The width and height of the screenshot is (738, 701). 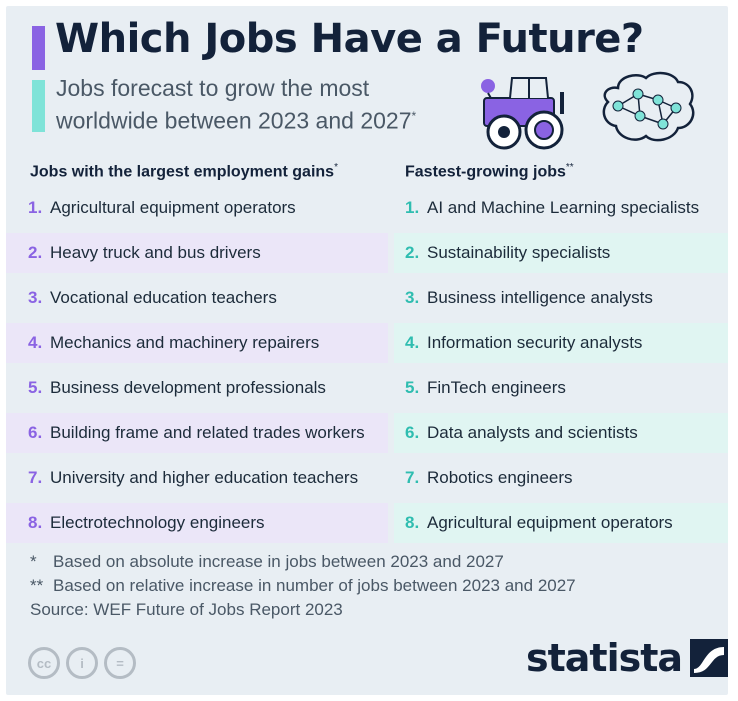 I want to click on list-item: 6. Data analysts and scientists, so click(x=561, y=433).